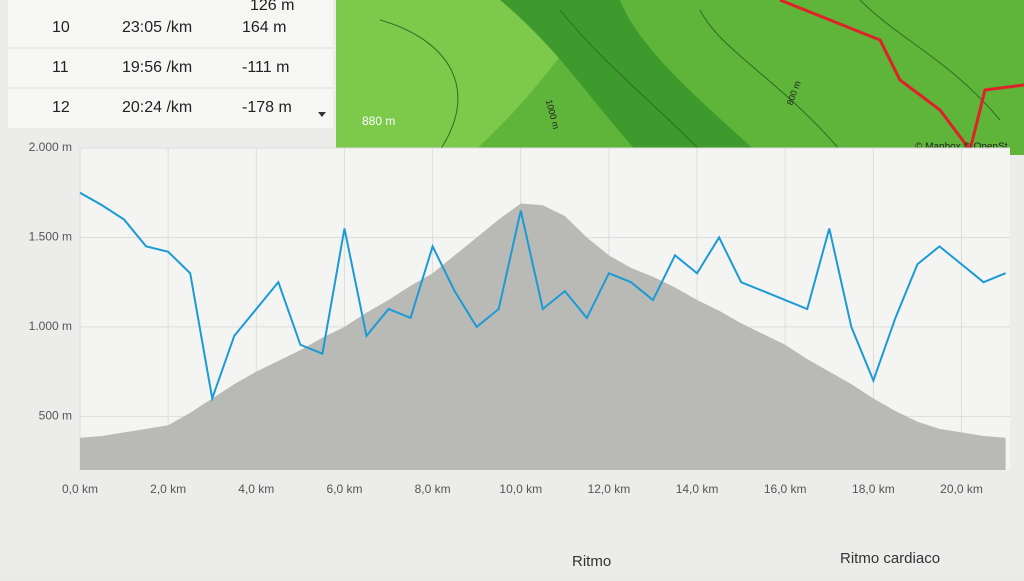  What do you see at coordinates (890, 558) in the screenshot?
I see `legend-entry: Ritmo cardiaco` at bounding box center [890, 558].